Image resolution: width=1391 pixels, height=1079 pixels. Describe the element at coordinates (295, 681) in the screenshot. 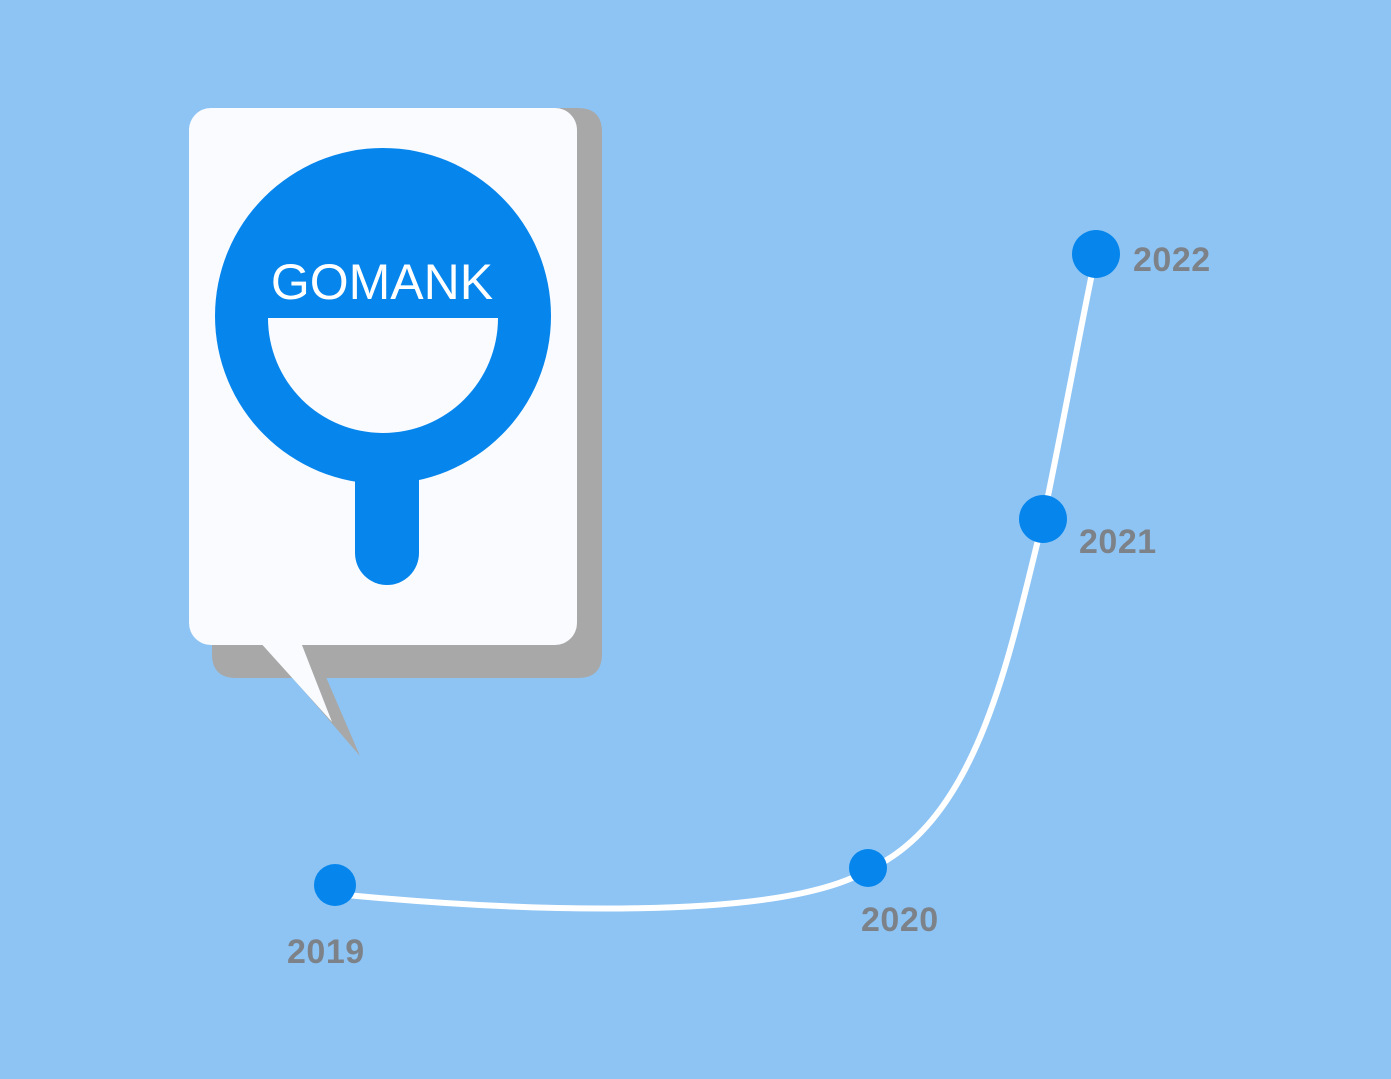

I see `speech-tail` at that location.